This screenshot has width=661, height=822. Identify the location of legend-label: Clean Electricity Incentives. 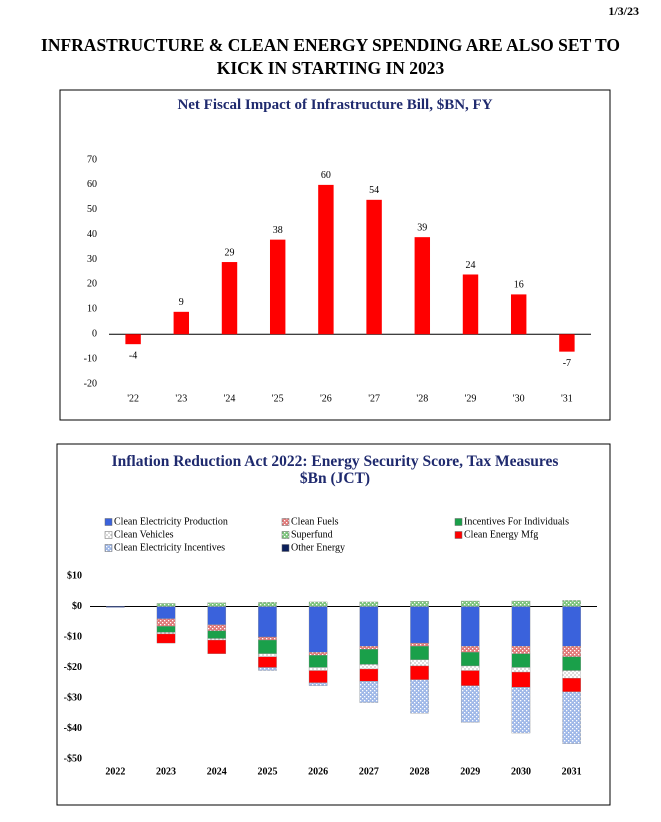
(169, 547).